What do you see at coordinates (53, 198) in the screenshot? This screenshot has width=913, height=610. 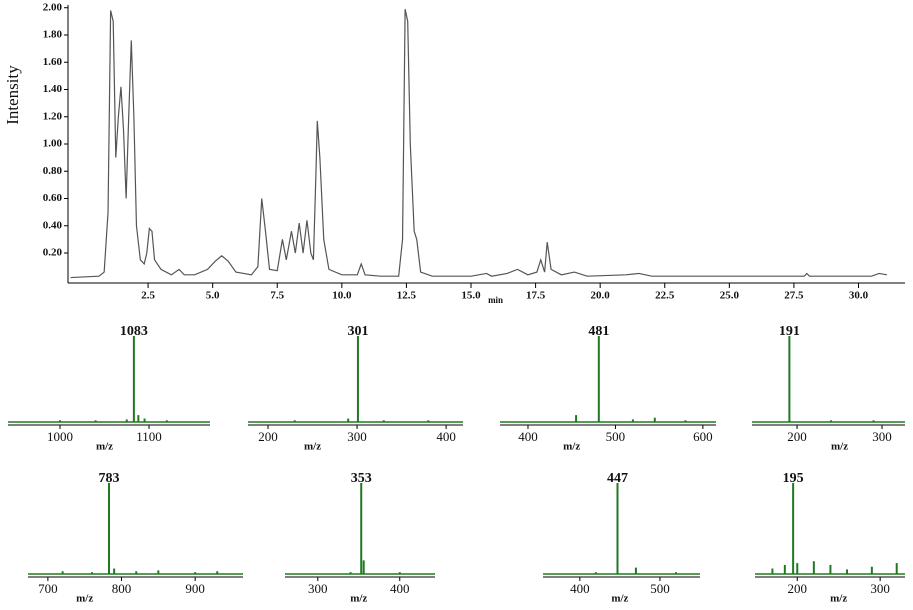 I see `y-tick-label: 0.60` at bounding box center [53, 198].